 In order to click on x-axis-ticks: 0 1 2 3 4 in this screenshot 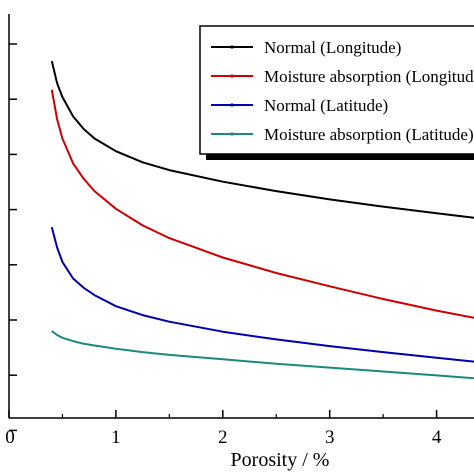, I will do `click(223, 429)`.